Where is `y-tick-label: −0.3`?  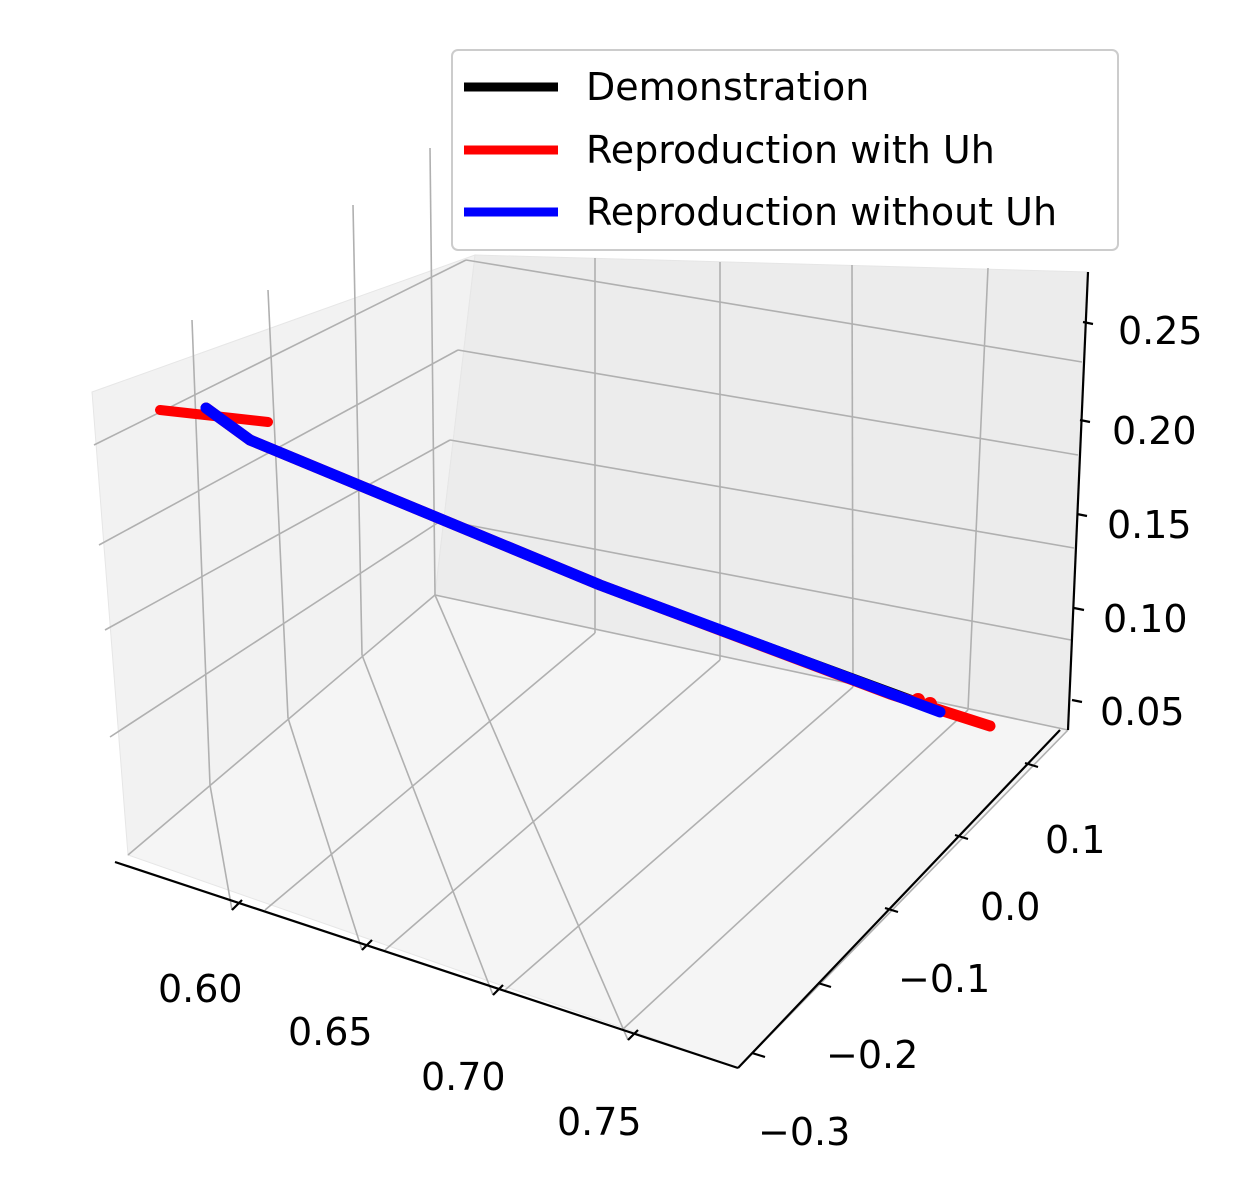
y-tick-label: −0.3 is located at coordinates (804, 1132).